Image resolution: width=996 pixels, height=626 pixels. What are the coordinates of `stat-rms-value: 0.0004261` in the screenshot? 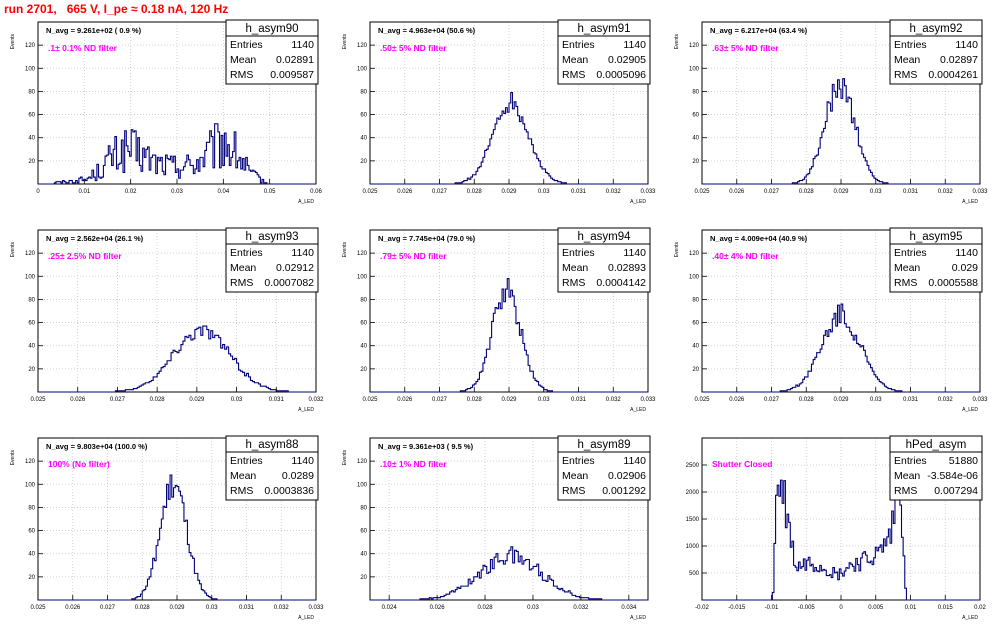 It's located at (953, 75).